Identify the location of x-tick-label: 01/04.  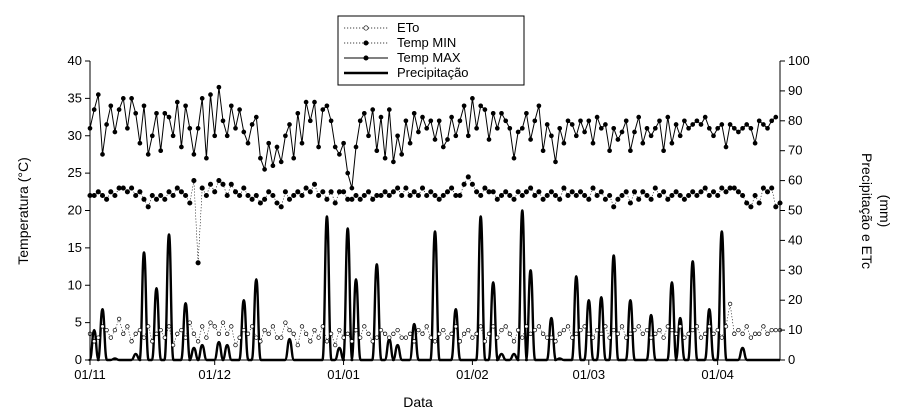
(717, 374).